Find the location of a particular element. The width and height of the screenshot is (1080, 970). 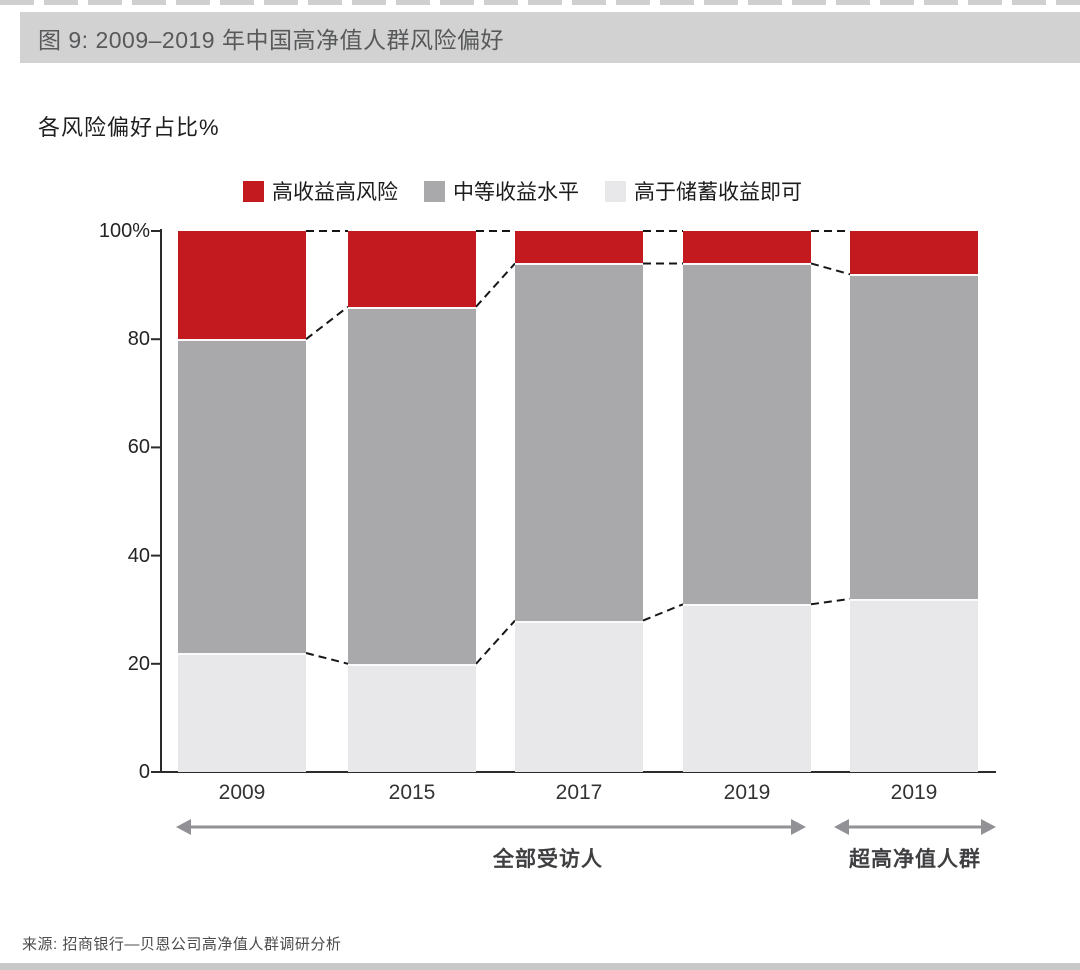

y-axis-tick-label: 40 is located at coordinates (138, 555).